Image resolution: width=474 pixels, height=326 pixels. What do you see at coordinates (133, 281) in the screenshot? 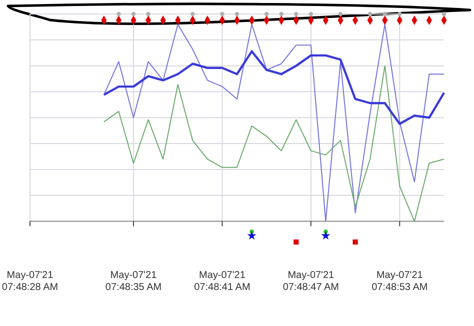
I see `x-tick-label: May-07'21 07:48:35 AM` at bounding box center [133, 281].